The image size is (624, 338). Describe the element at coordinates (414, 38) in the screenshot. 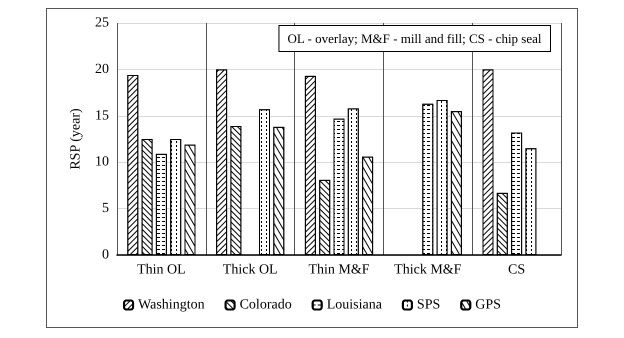

I see `annotation: OL - overlay; M&F - mill and fill; CS - chip seal` at that location.